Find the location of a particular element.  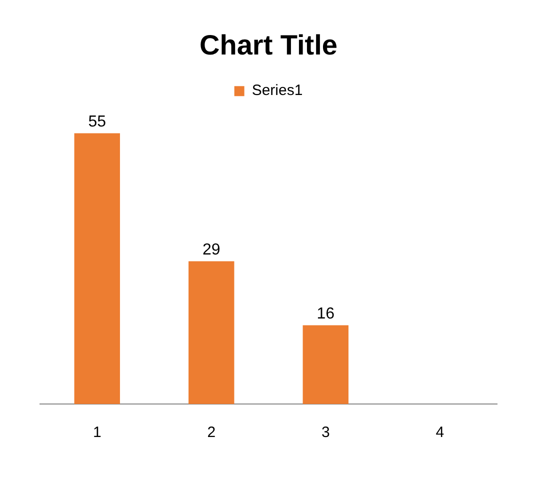

x-tick-label: 1 is located at coordinates (97, 433).